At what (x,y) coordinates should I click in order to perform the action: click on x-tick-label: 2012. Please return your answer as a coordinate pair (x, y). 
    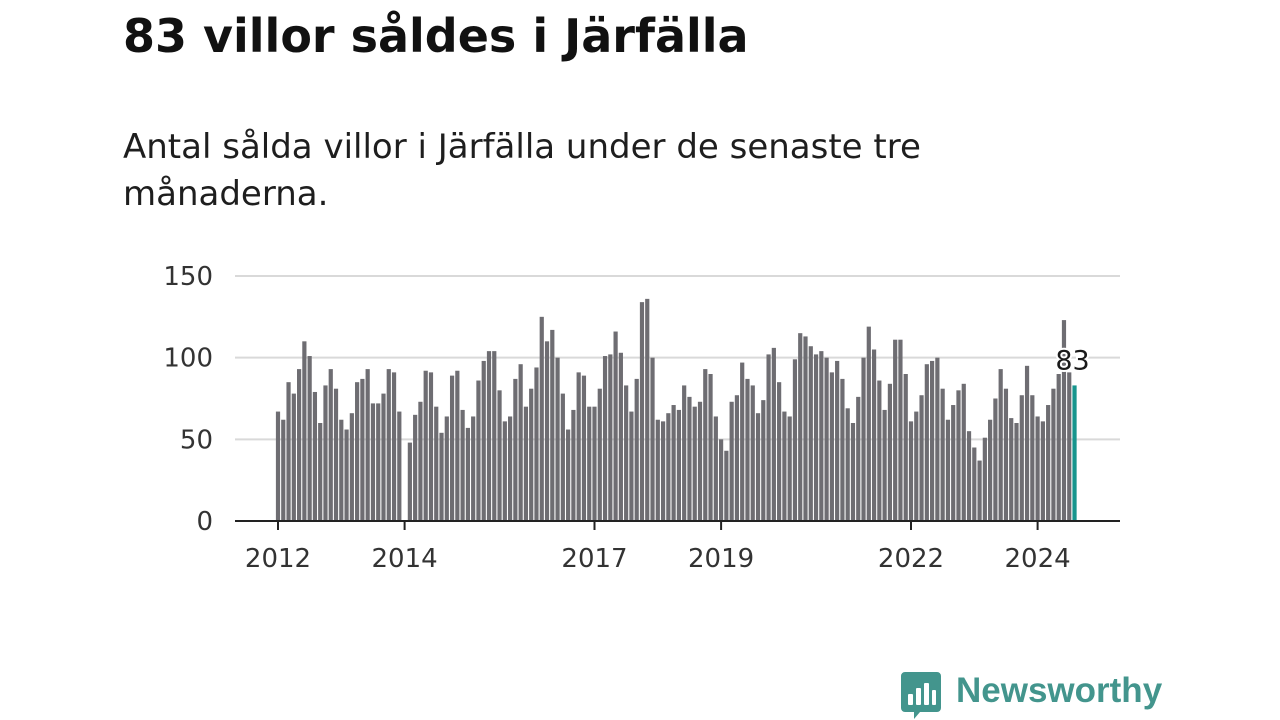
    Looking at the image, I should click on (278, 559).